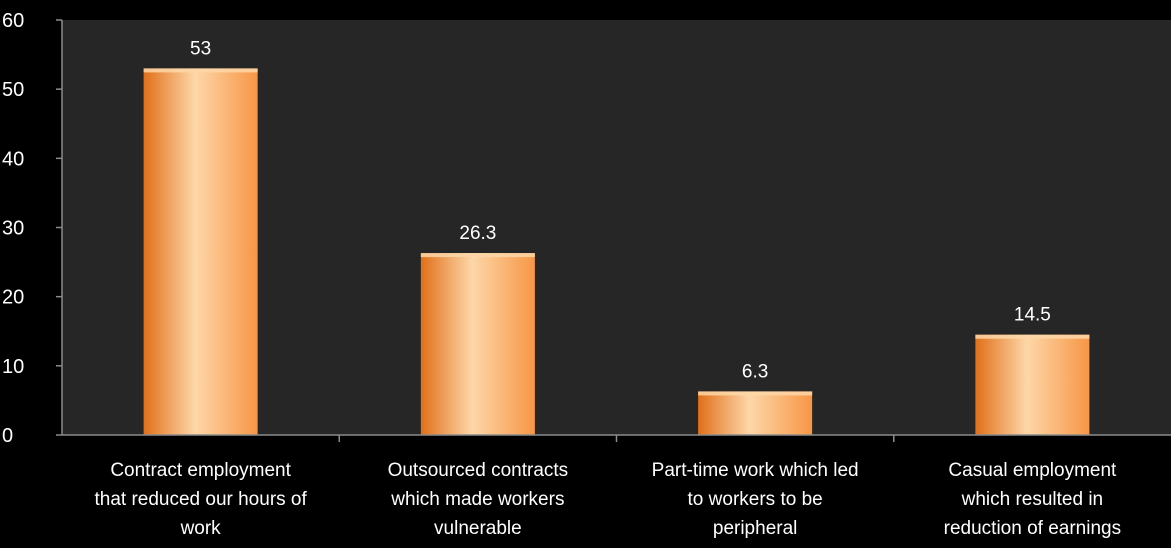 The width and height of the screenshot is (1171, 548). I want to click on y-tick-label: 10, so click(13, 367).